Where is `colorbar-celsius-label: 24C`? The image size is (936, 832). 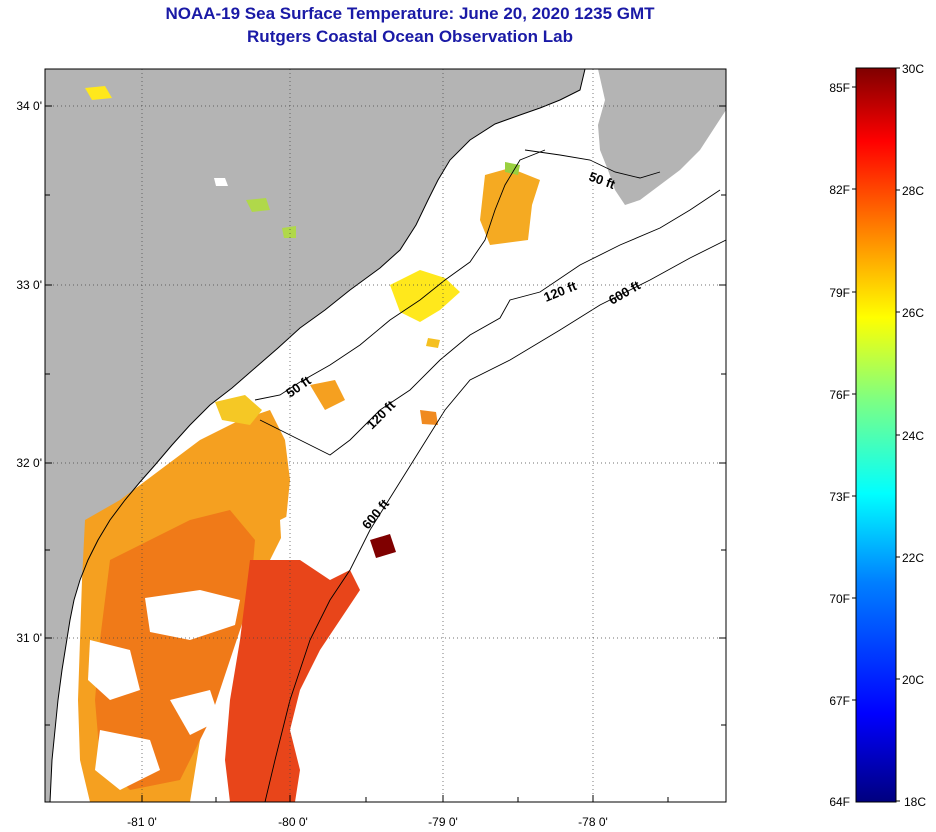
colorbar-celsius-label: 24C is located at coordinates (913, 436).